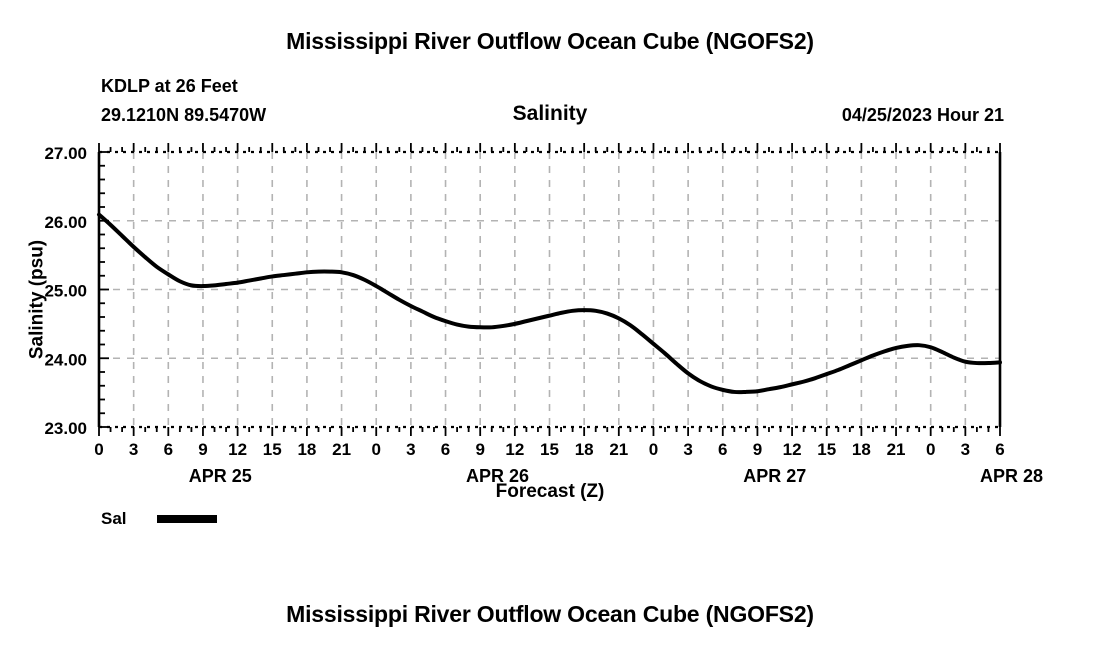 The height and width of the screenshot is (650, 1100). Describe the element at coordinates (497, 476) in the screenshot. I see `x-axis-day-label: APR 26` at that location.